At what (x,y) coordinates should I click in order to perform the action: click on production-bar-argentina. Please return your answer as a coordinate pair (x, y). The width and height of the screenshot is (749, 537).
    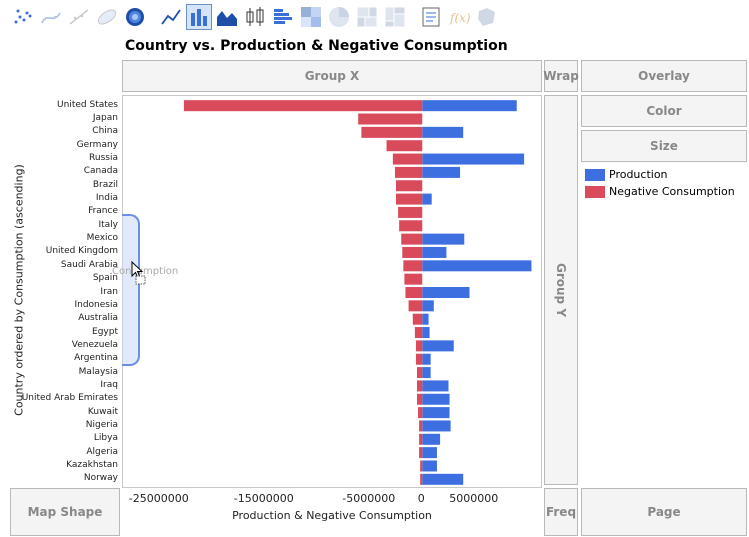
    Looking at the image, I should click on (426, 359).